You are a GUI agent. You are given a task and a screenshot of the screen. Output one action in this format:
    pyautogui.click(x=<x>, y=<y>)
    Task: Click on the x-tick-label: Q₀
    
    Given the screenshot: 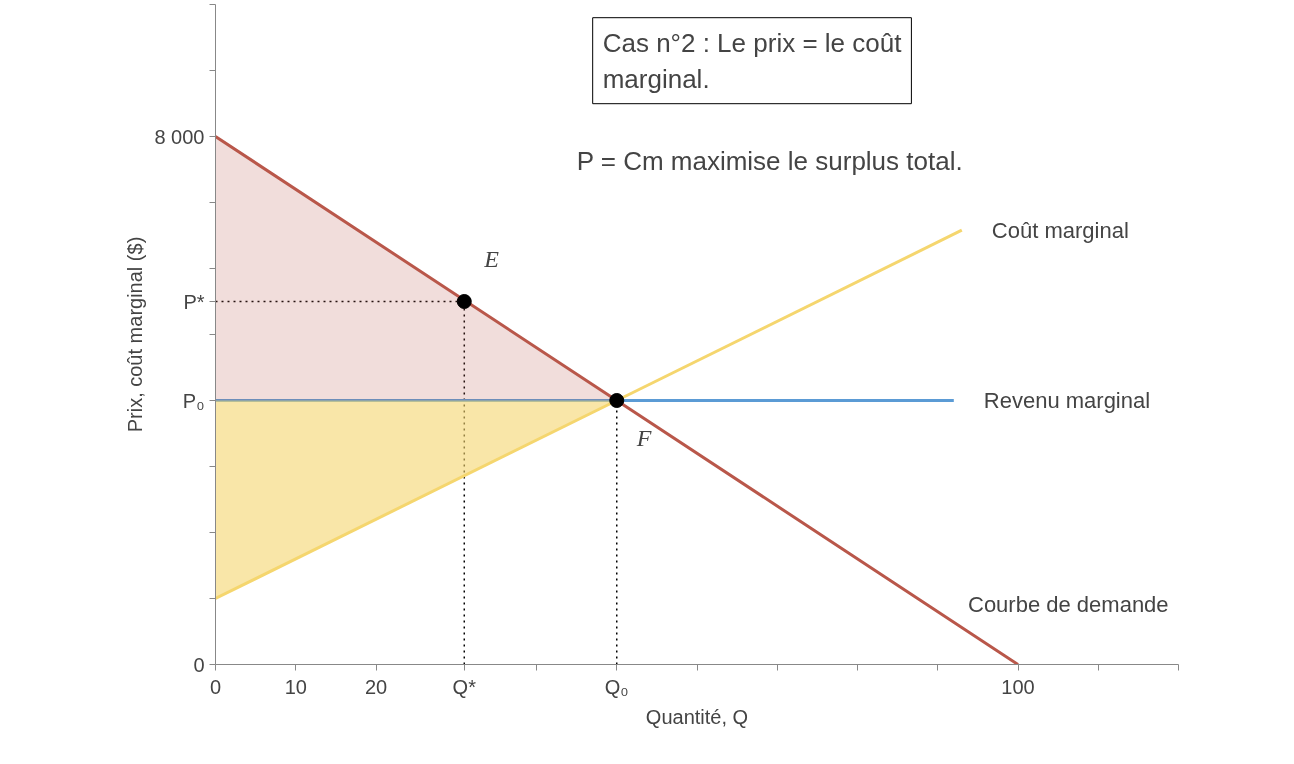 What is the action you would take?
    pyautogui.click(x=616, y=686)
    